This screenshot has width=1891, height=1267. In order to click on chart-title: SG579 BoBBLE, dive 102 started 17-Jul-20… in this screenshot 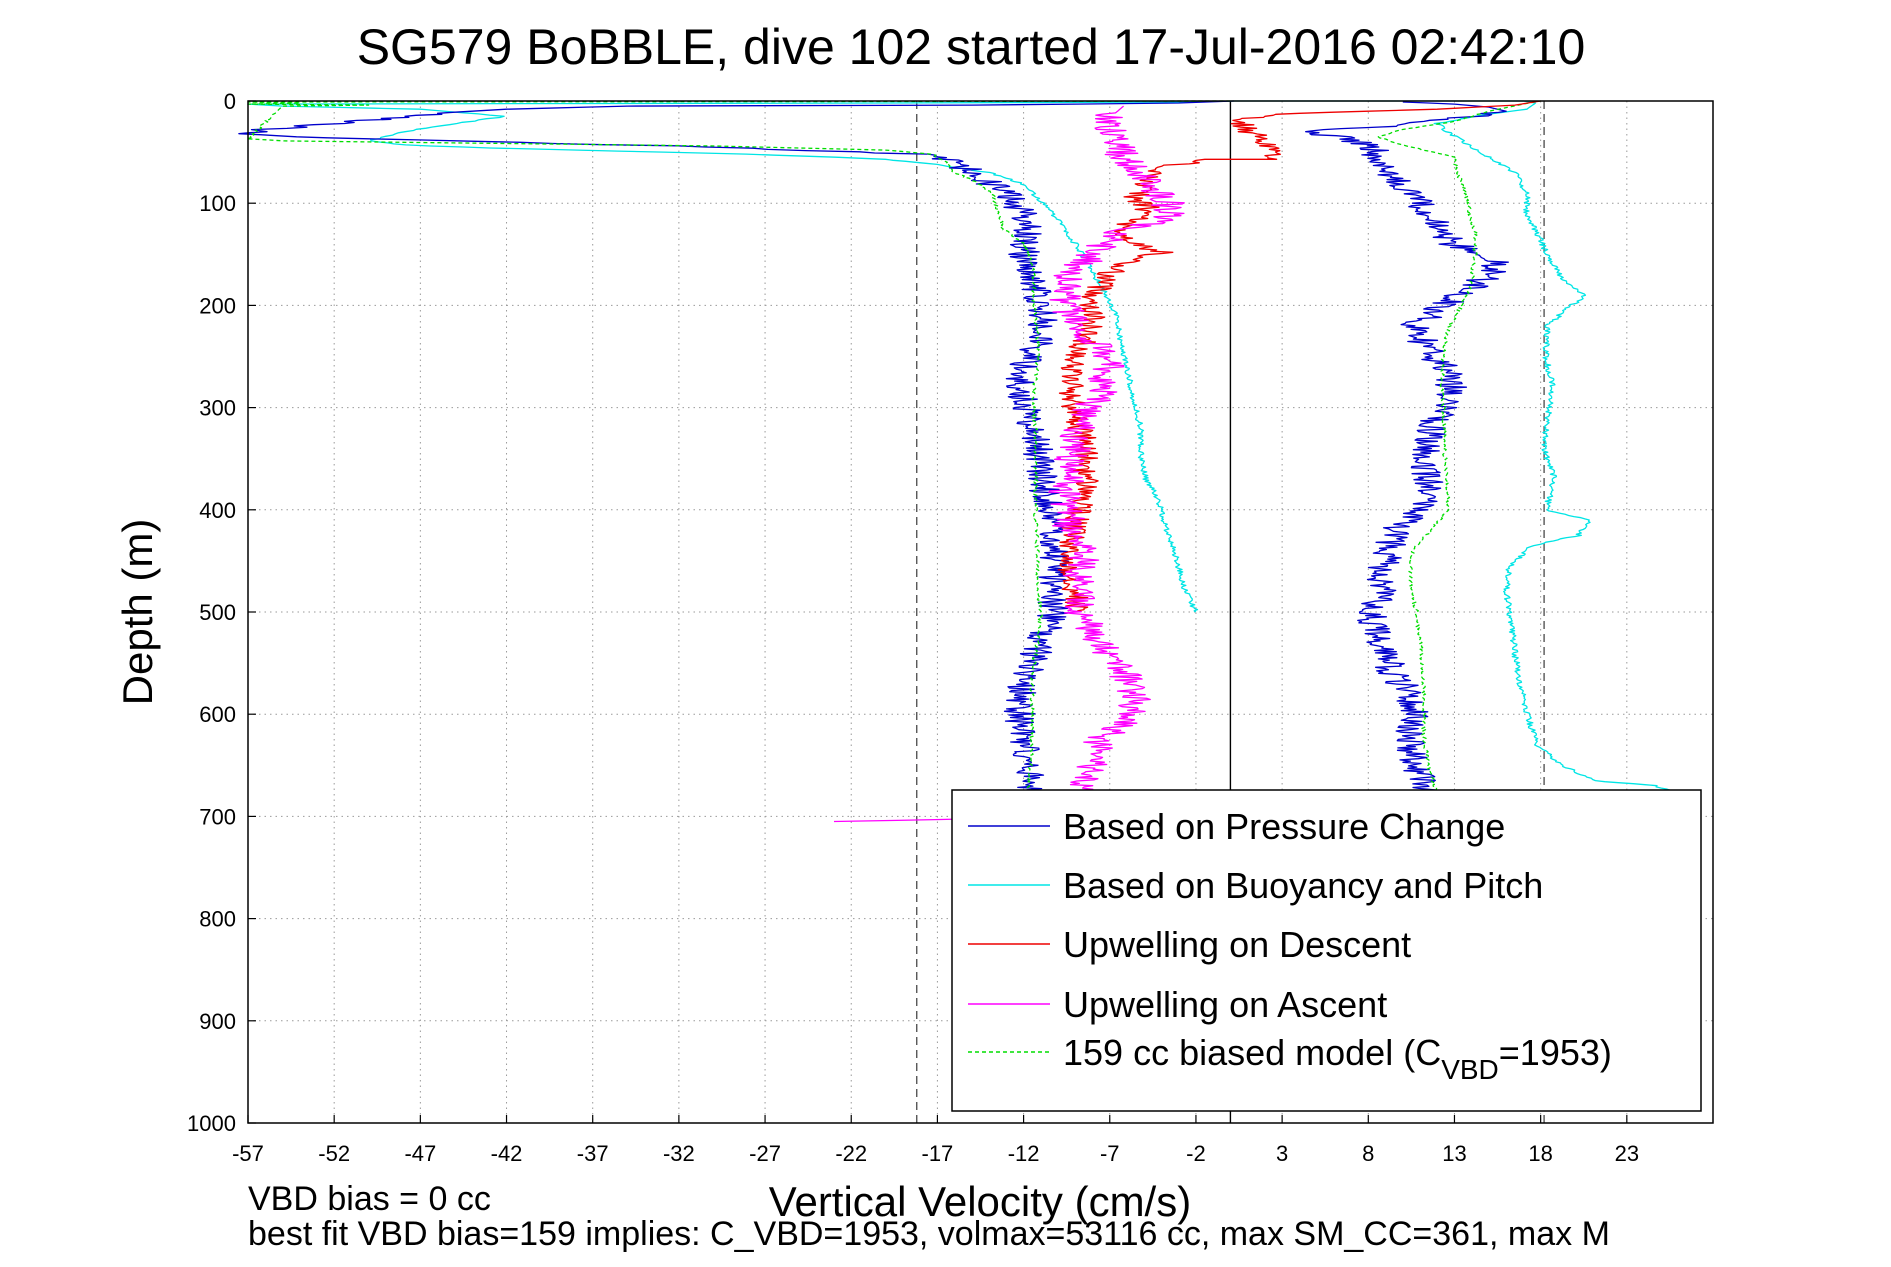, I will do `click(971, 47)`.